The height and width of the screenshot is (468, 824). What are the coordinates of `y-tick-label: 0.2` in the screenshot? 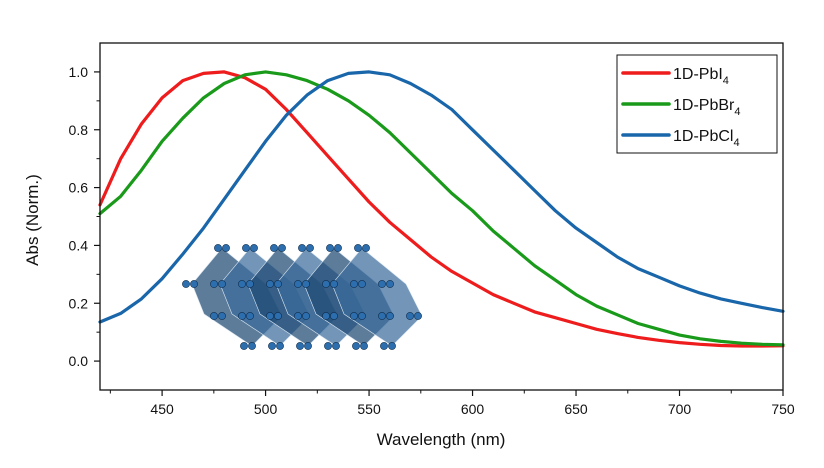 It's located at (79, 303).